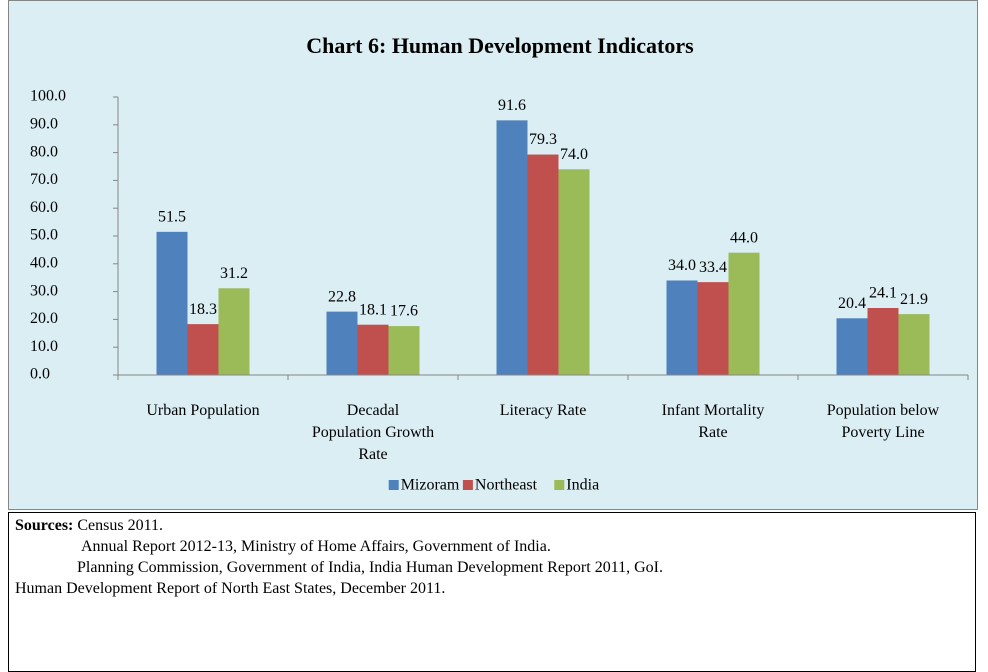 The height and width of the screenshot is (672, 988). What do you see at coordinates (203, 309) in the screenshot?
I see `data-label: 18.3` at bounding box center [203, 309].